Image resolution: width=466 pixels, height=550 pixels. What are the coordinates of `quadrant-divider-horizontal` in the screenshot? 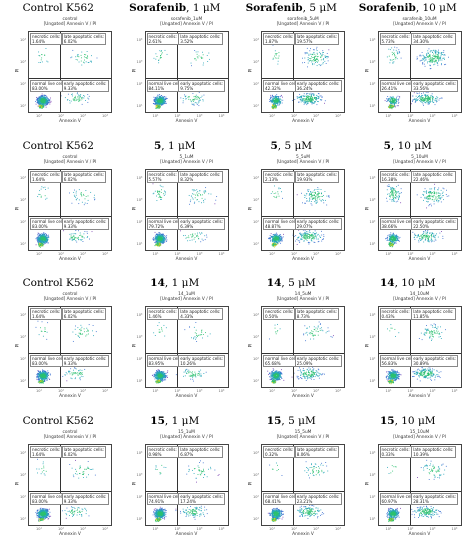 It's located at (70, 79).